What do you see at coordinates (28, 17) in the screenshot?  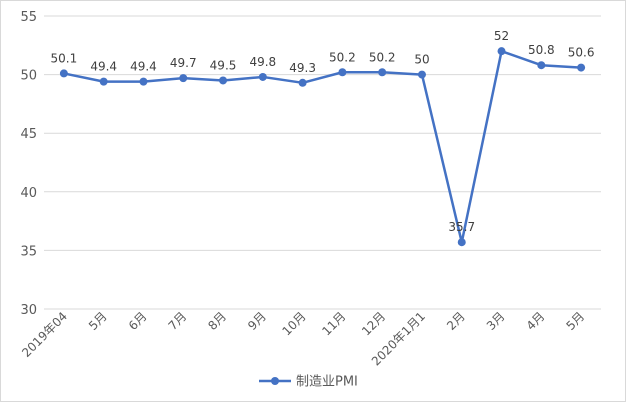 I see `y-tick-label: 55` at bounding box center [28, 17].